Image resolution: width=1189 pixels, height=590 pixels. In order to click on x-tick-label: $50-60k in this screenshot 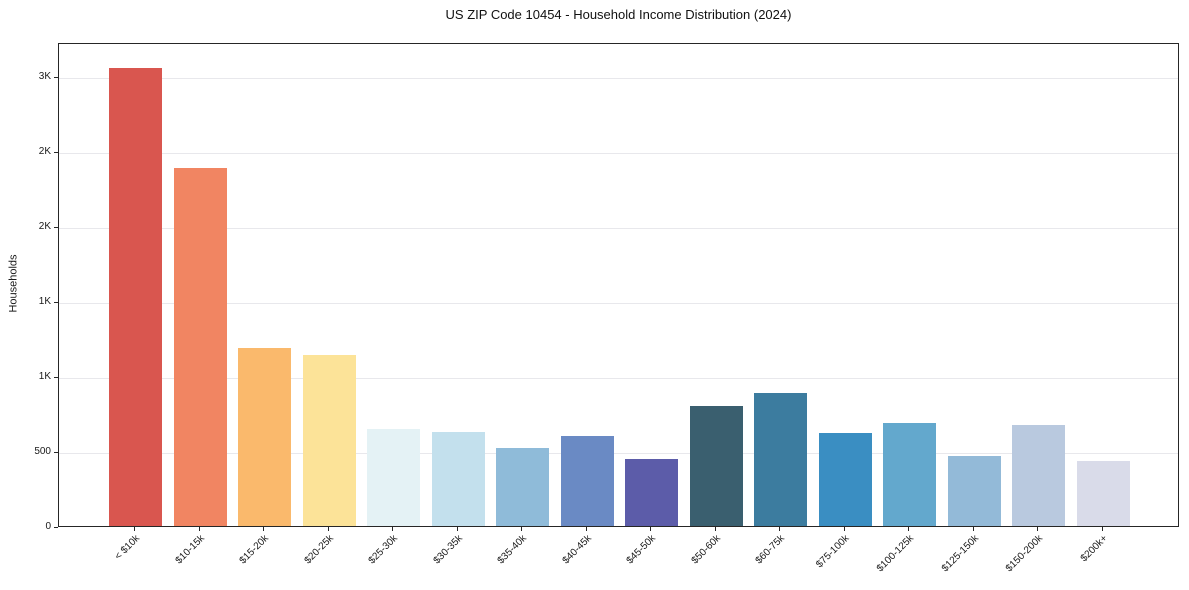, I will do `click(706, 550)`.